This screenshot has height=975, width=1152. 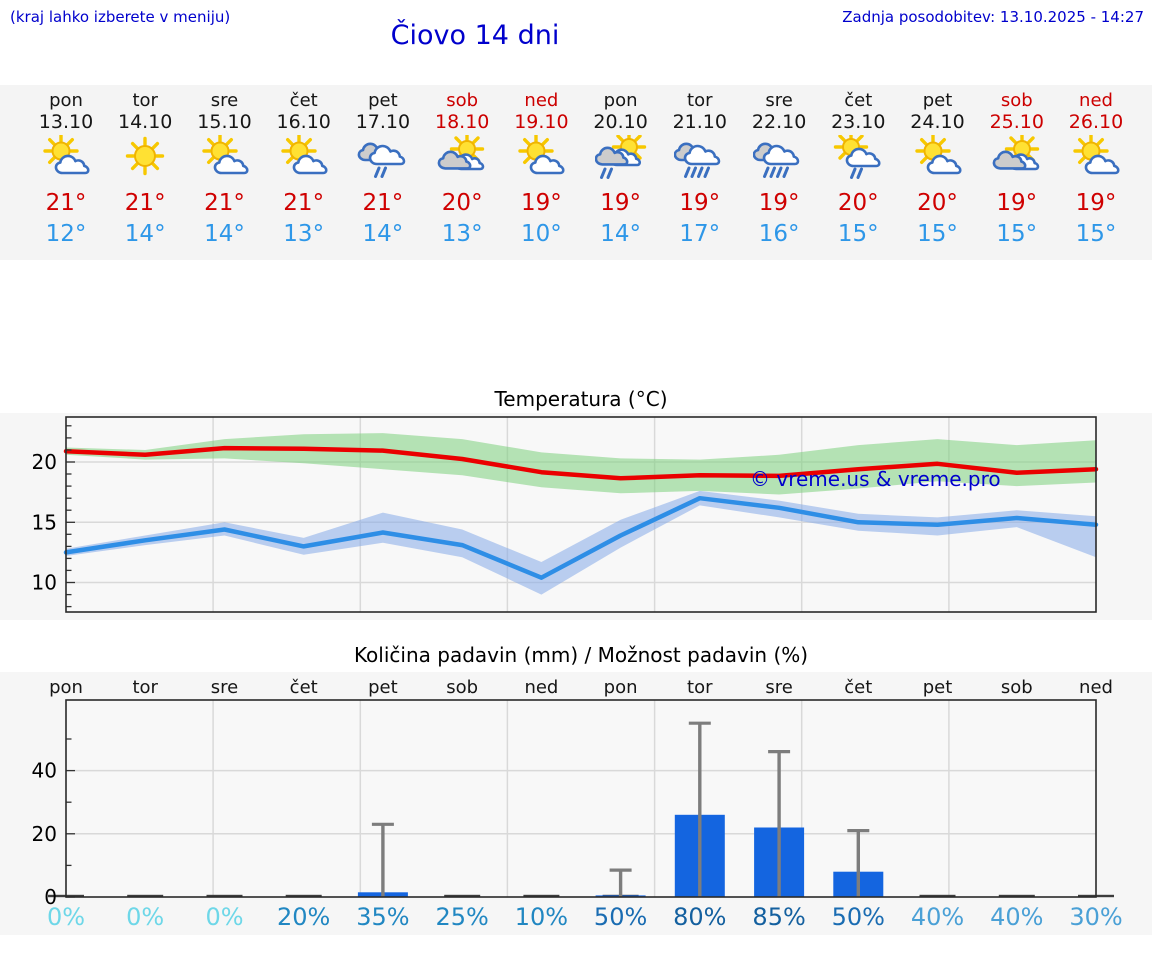 What do you see at coordinates (382, 917) in the screenshot?
I see `precip-probability: 35%` at bounding box center [382, 917].